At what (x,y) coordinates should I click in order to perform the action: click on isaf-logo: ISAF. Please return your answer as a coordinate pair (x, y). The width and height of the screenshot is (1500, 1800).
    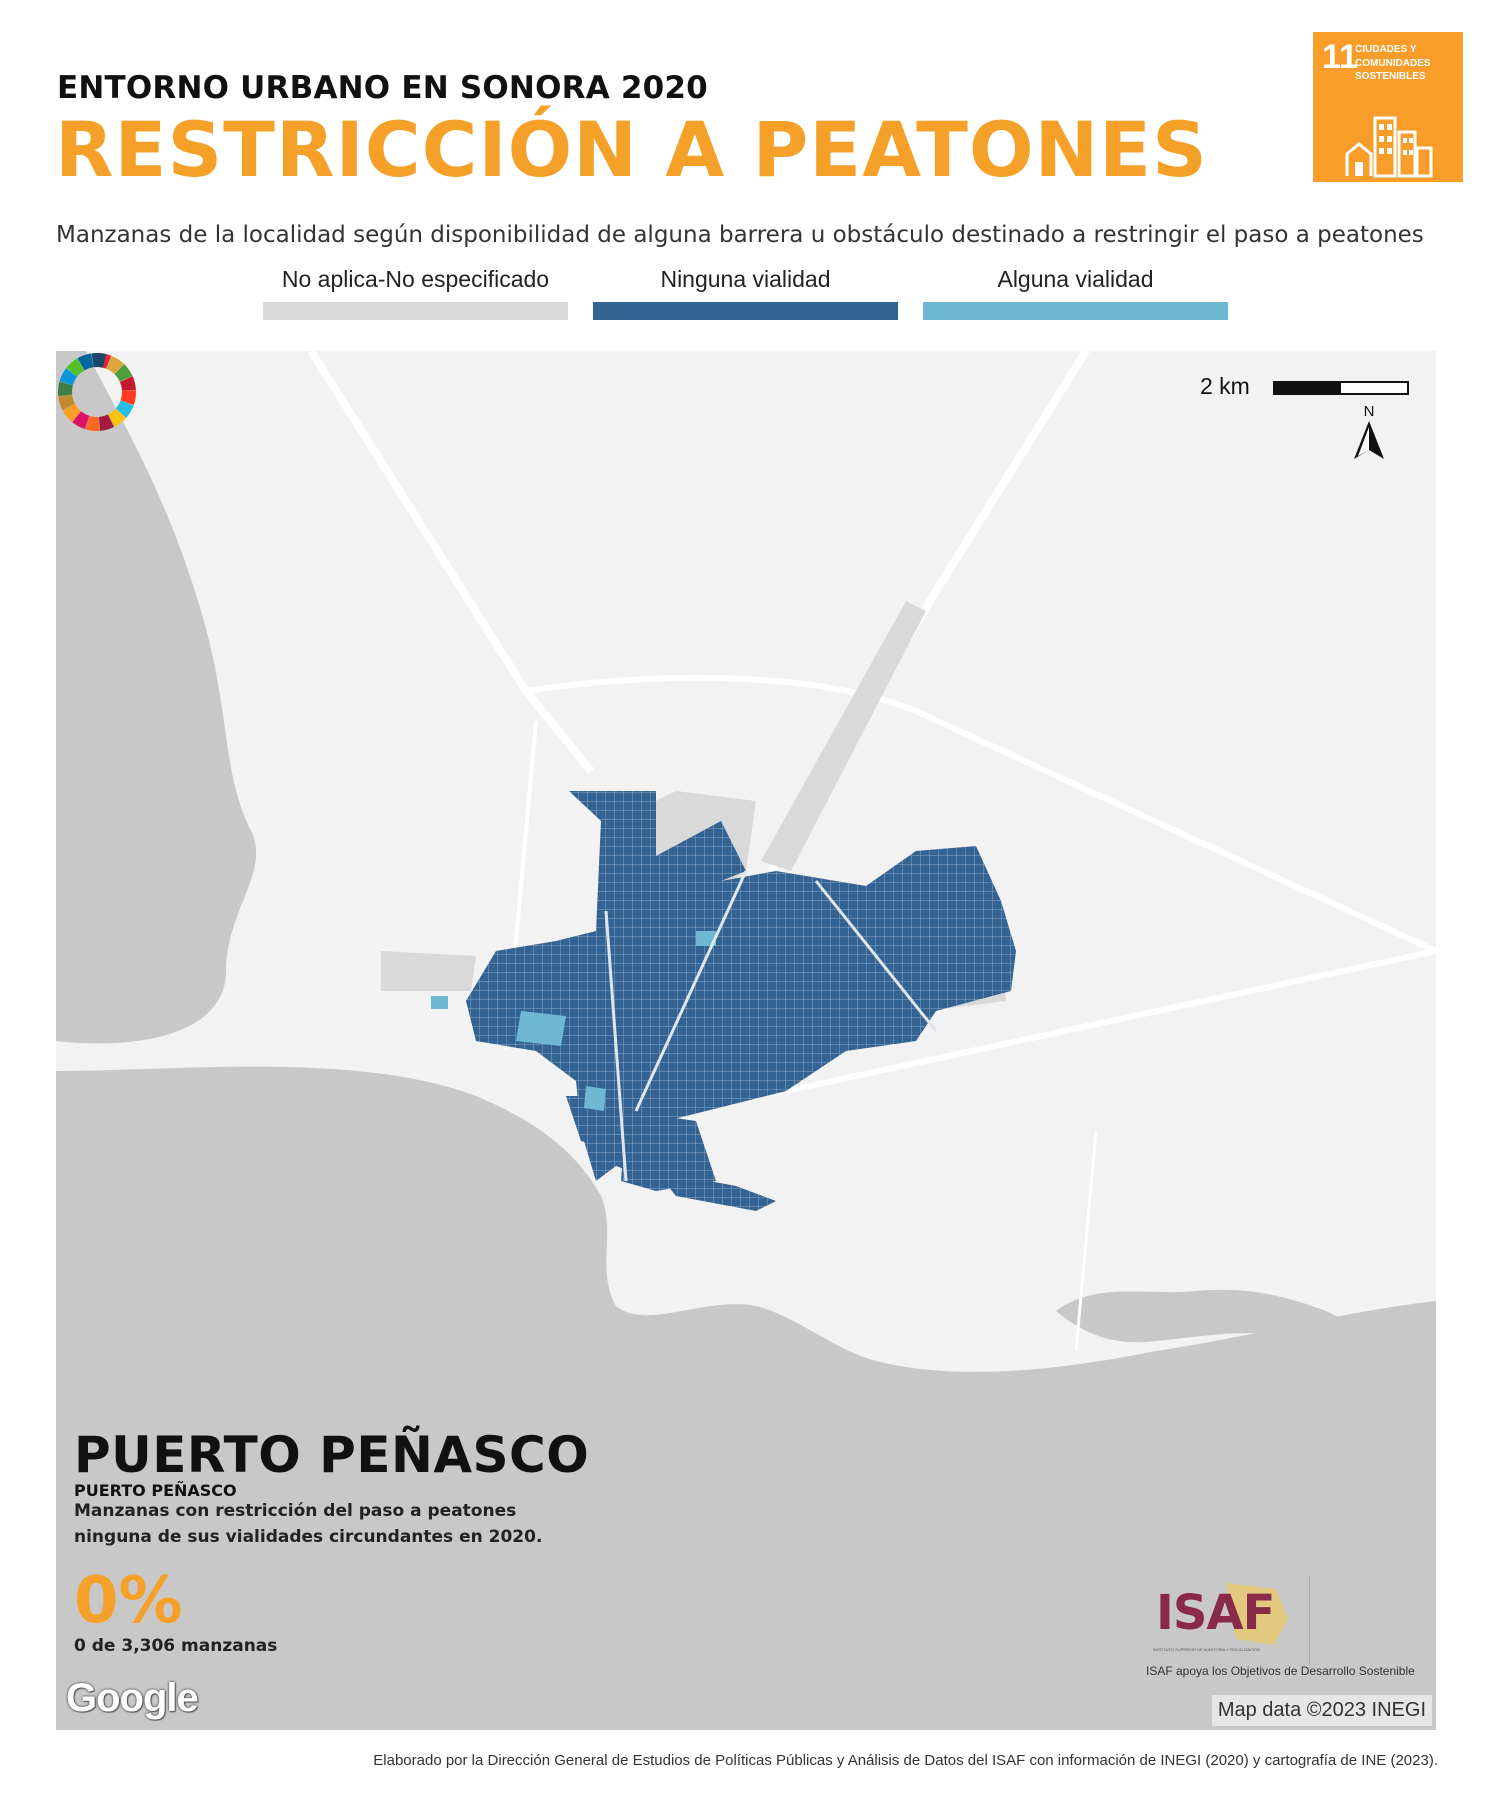
    Looking at the image, I should click on (1226, 1614).